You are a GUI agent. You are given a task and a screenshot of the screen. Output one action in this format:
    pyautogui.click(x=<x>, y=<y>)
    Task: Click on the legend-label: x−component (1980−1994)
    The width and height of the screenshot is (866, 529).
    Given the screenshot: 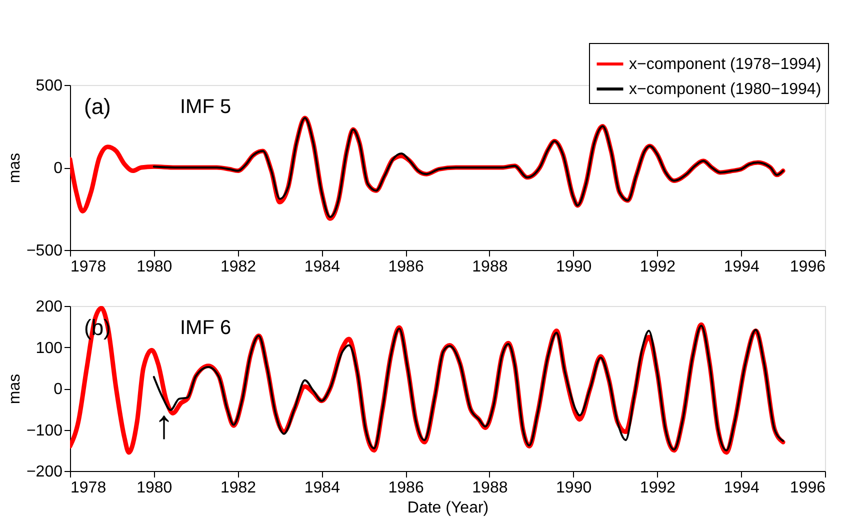 What is the action you would take?
    pyautogui.click(x=725, y=89)
    